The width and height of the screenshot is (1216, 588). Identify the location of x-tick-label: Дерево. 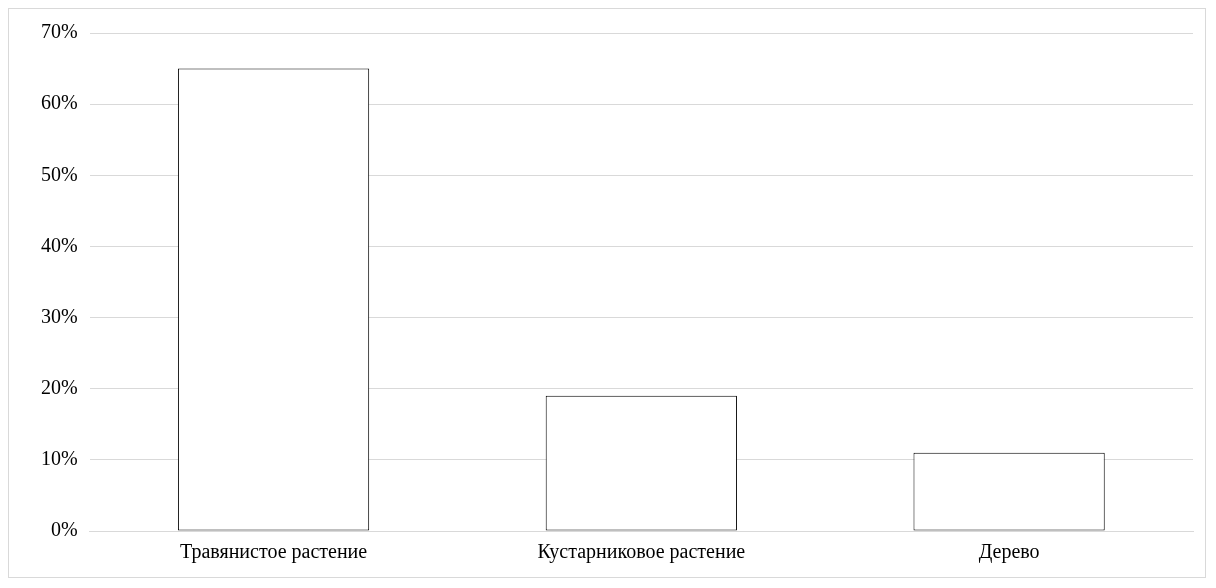
(1009, 552).